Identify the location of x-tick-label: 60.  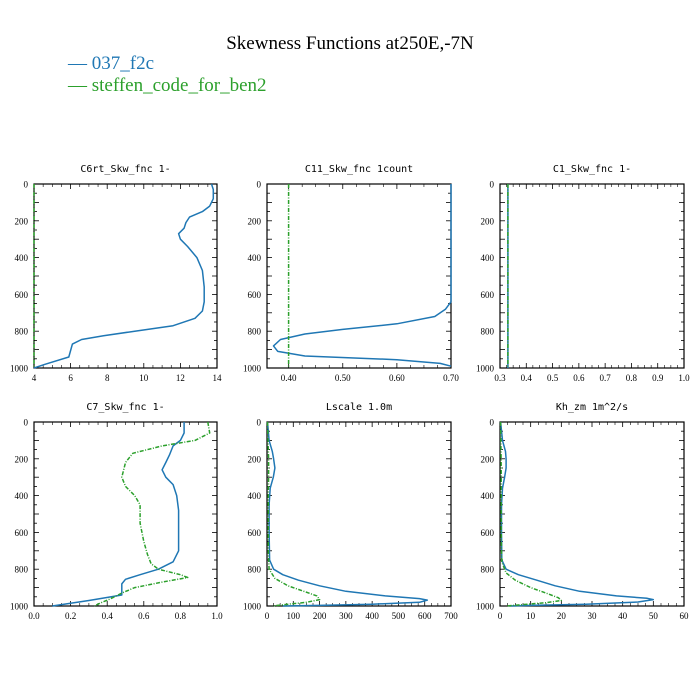
(685, 616).